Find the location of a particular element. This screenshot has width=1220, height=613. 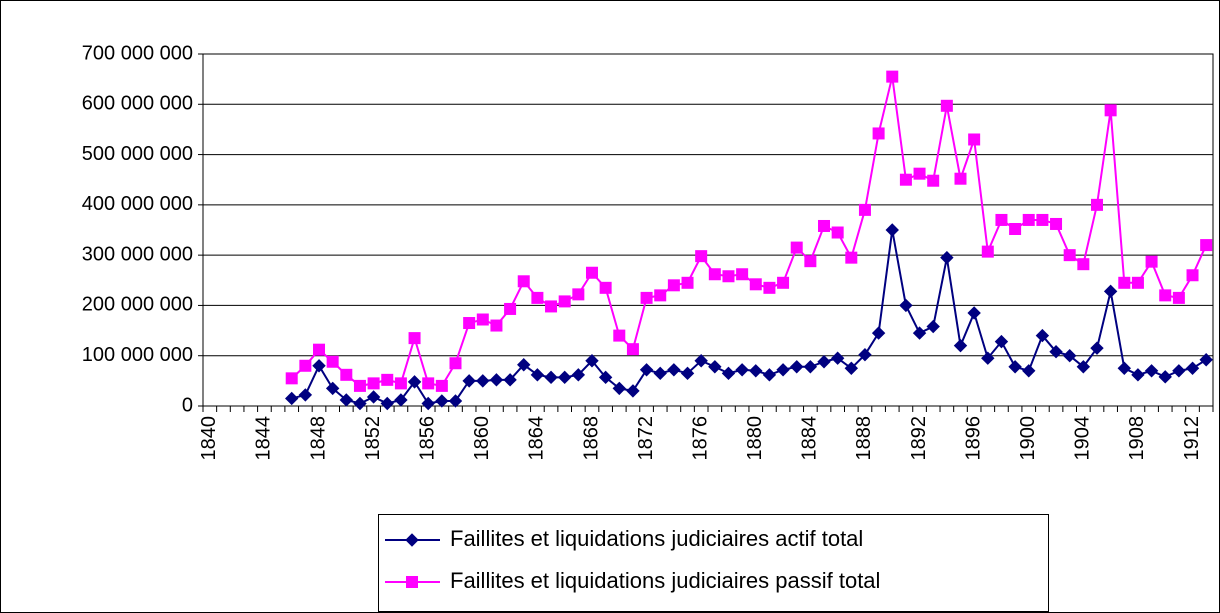

x-tick-label: 1900 is located at coordinates (1028, 438).